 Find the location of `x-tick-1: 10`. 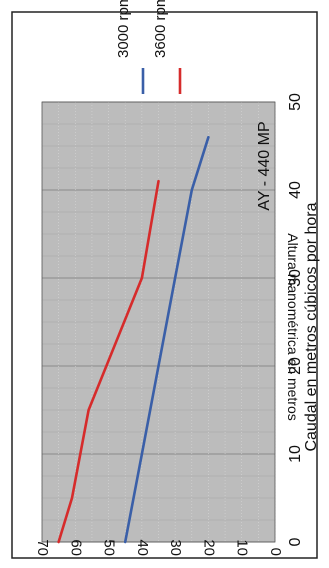

x-tick-1: 10 is located at coordinates (295, 454).